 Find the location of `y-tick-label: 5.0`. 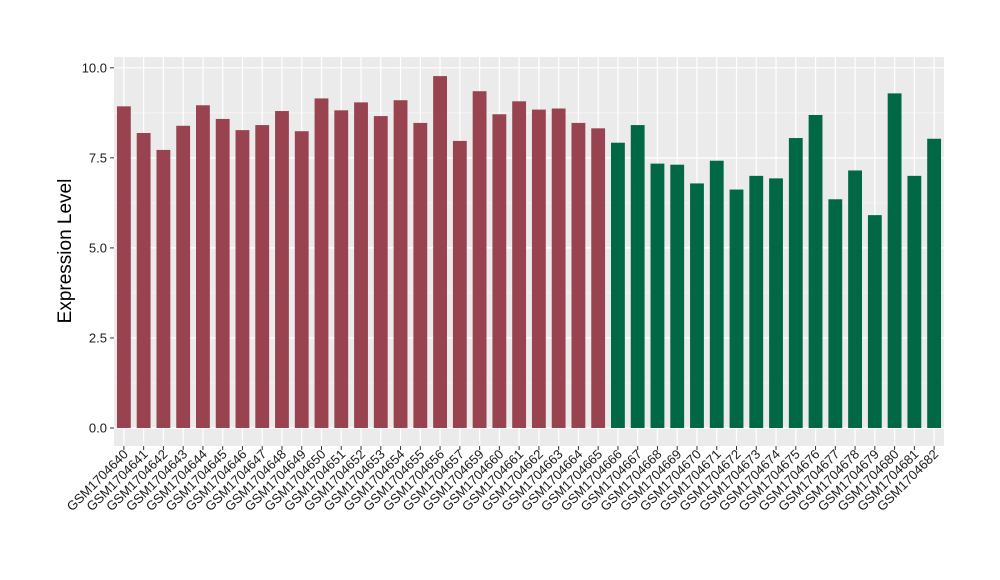

y-tick-label: 5.0 is located at coordinates (98, 247).